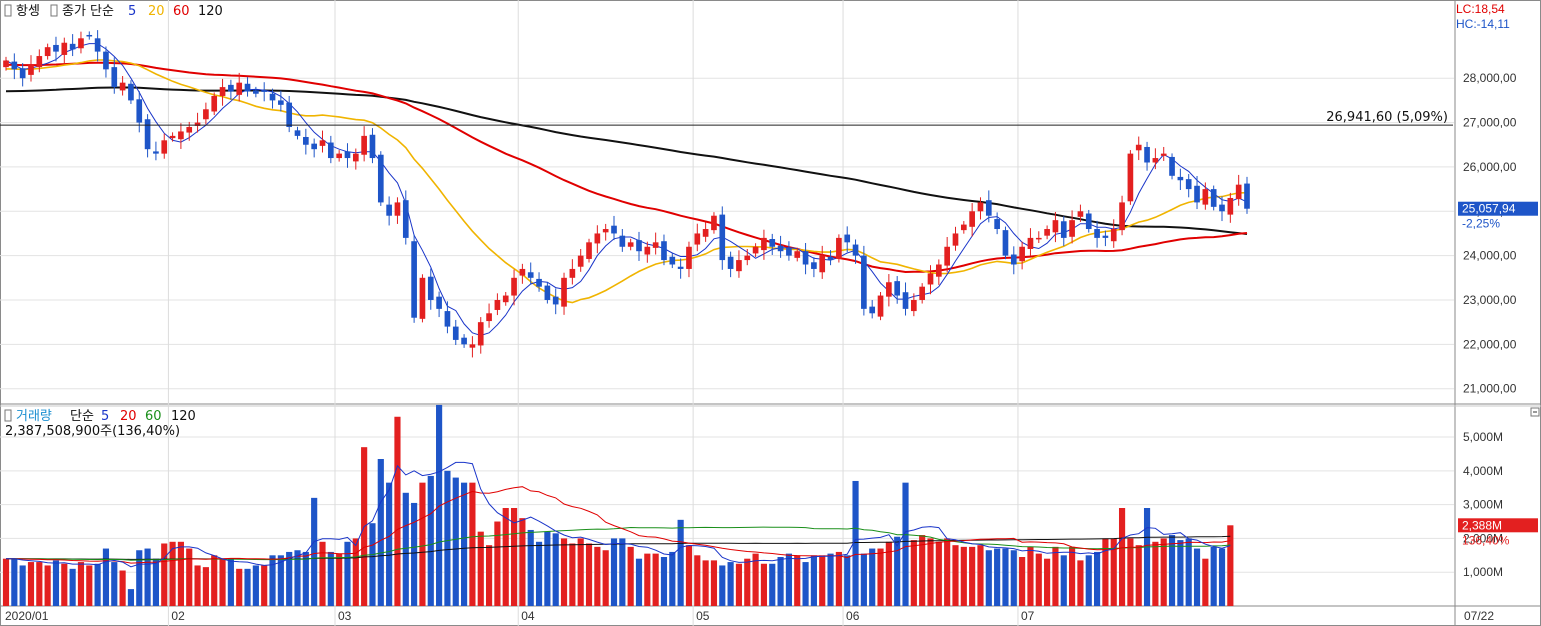  Describe the element at coordinates (8, 415) in the screenshot. I see `volume-legend-toggle-icon` at that location.